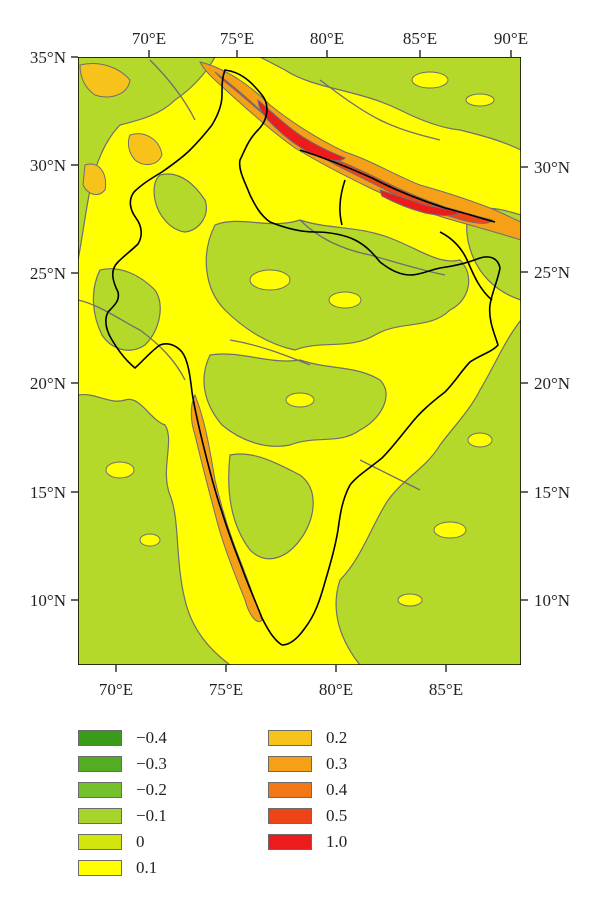 Image resolution: width=600 pixels, height=905 pixels. I want to click on legend-item: −0.4, so click(122, 738).